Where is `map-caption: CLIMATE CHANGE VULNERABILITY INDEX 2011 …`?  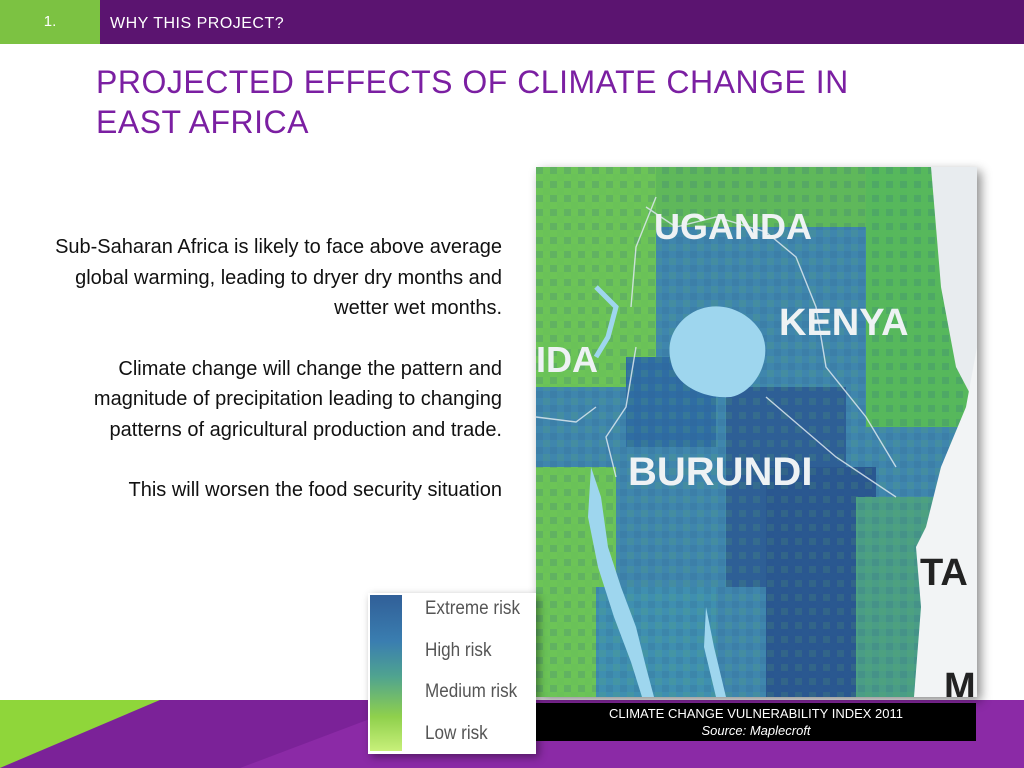 map-caption: CLIMATE CHANGE VULNERABILITY INDEX 2011 … is located at coordinates (756, 722).